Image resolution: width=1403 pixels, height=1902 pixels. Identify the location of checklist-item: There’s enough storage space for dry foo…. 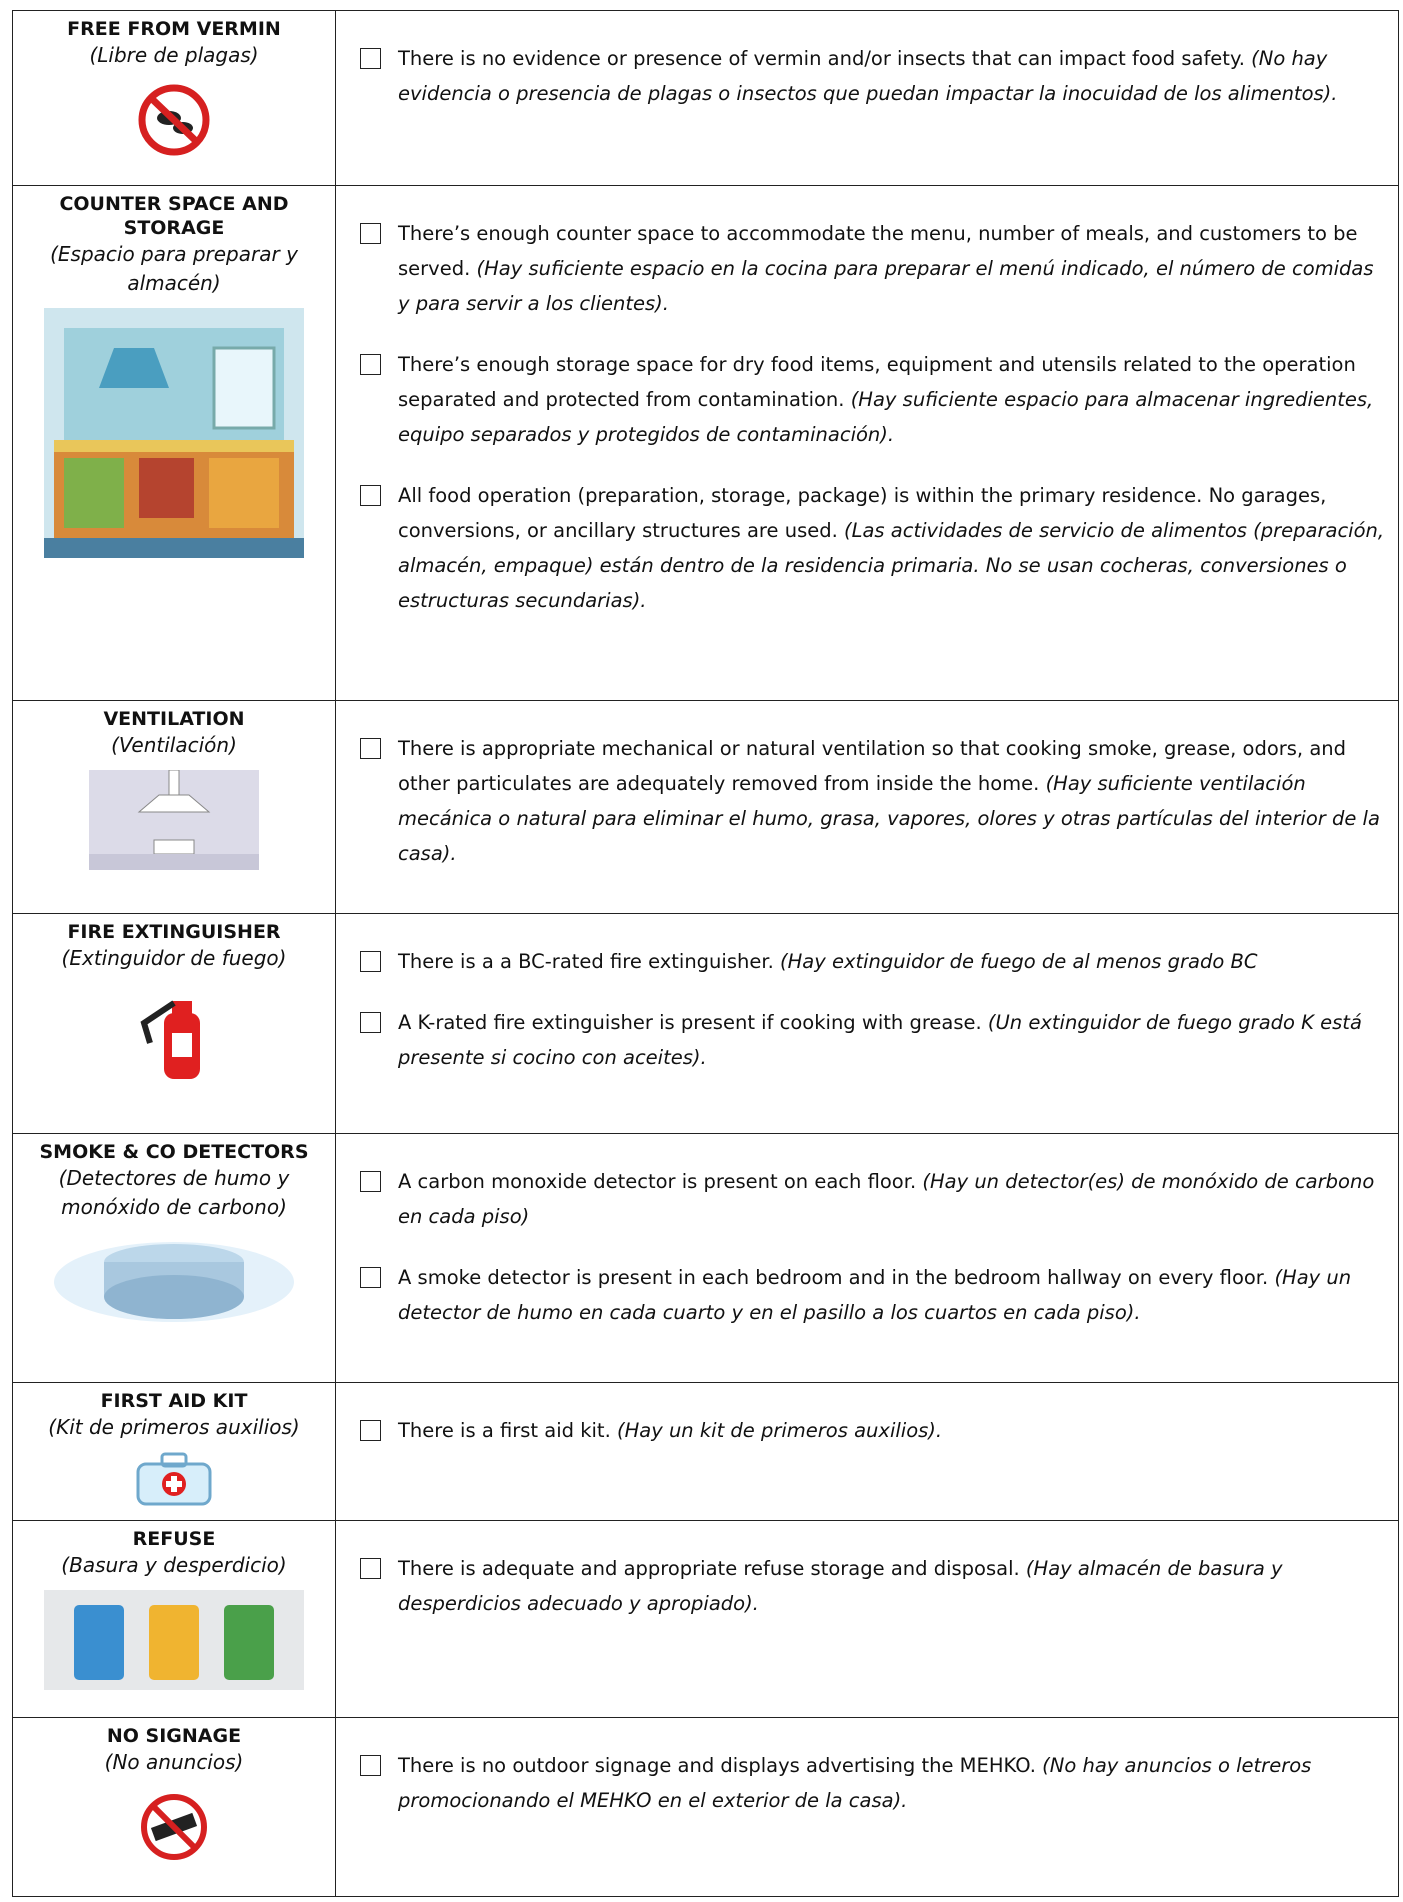
(874, 399).